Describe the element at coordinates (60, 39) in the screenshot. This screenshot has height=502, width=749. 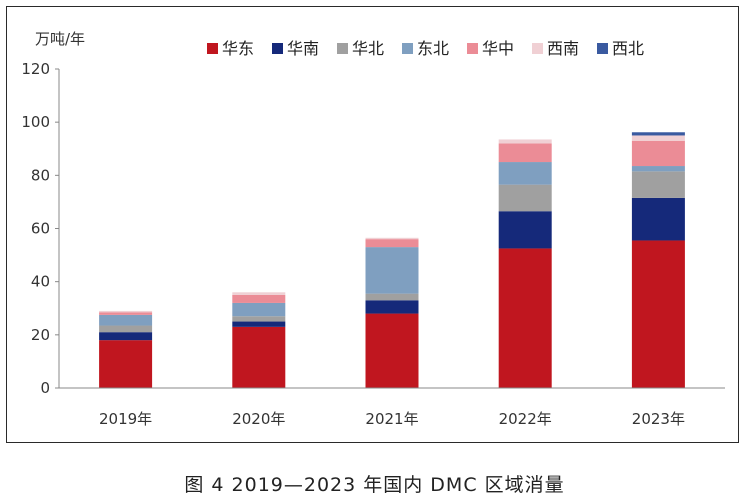
I see `y-axis-unit-label: 万吨/年` at that location.